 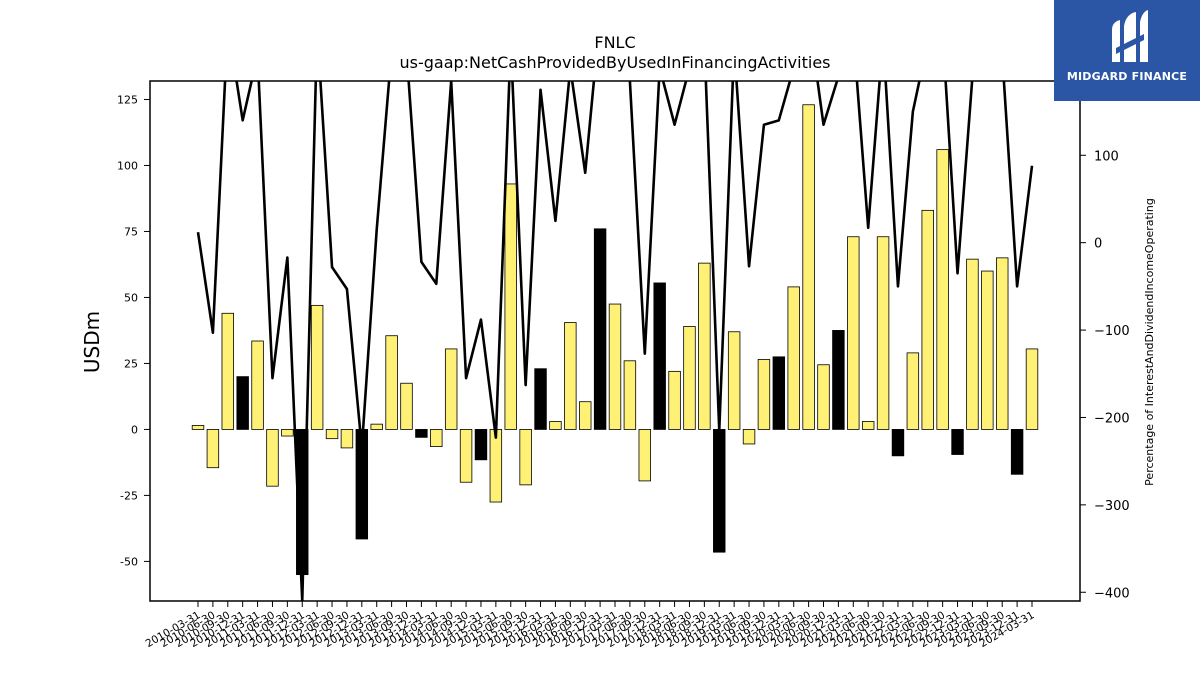 I want to click on y-tick-label: 75, so click(x=131, y=231).